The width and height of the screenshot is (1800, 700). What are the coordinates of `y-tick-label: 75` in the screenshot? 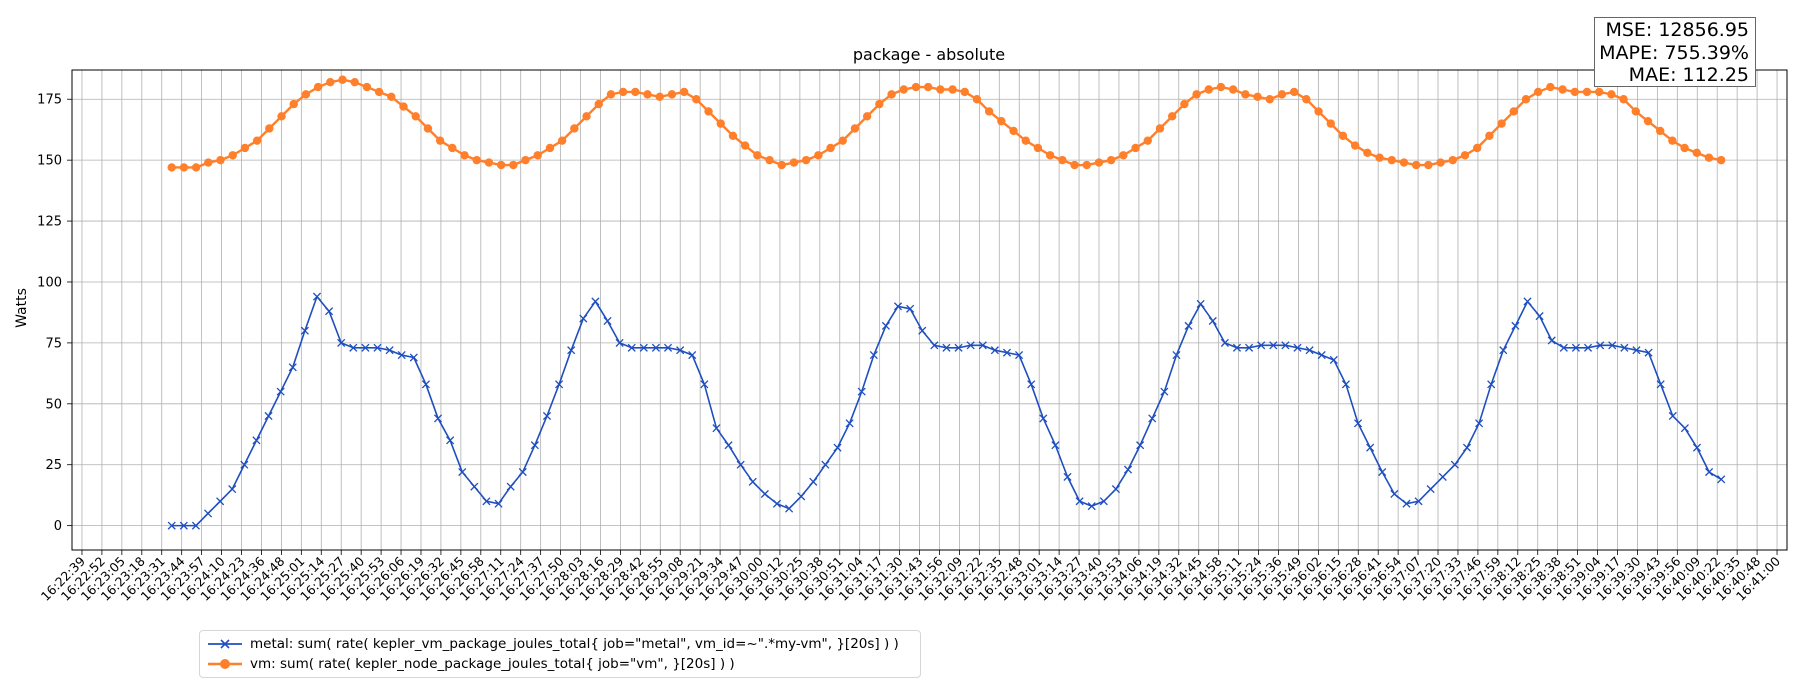 It's located at (53, 343).